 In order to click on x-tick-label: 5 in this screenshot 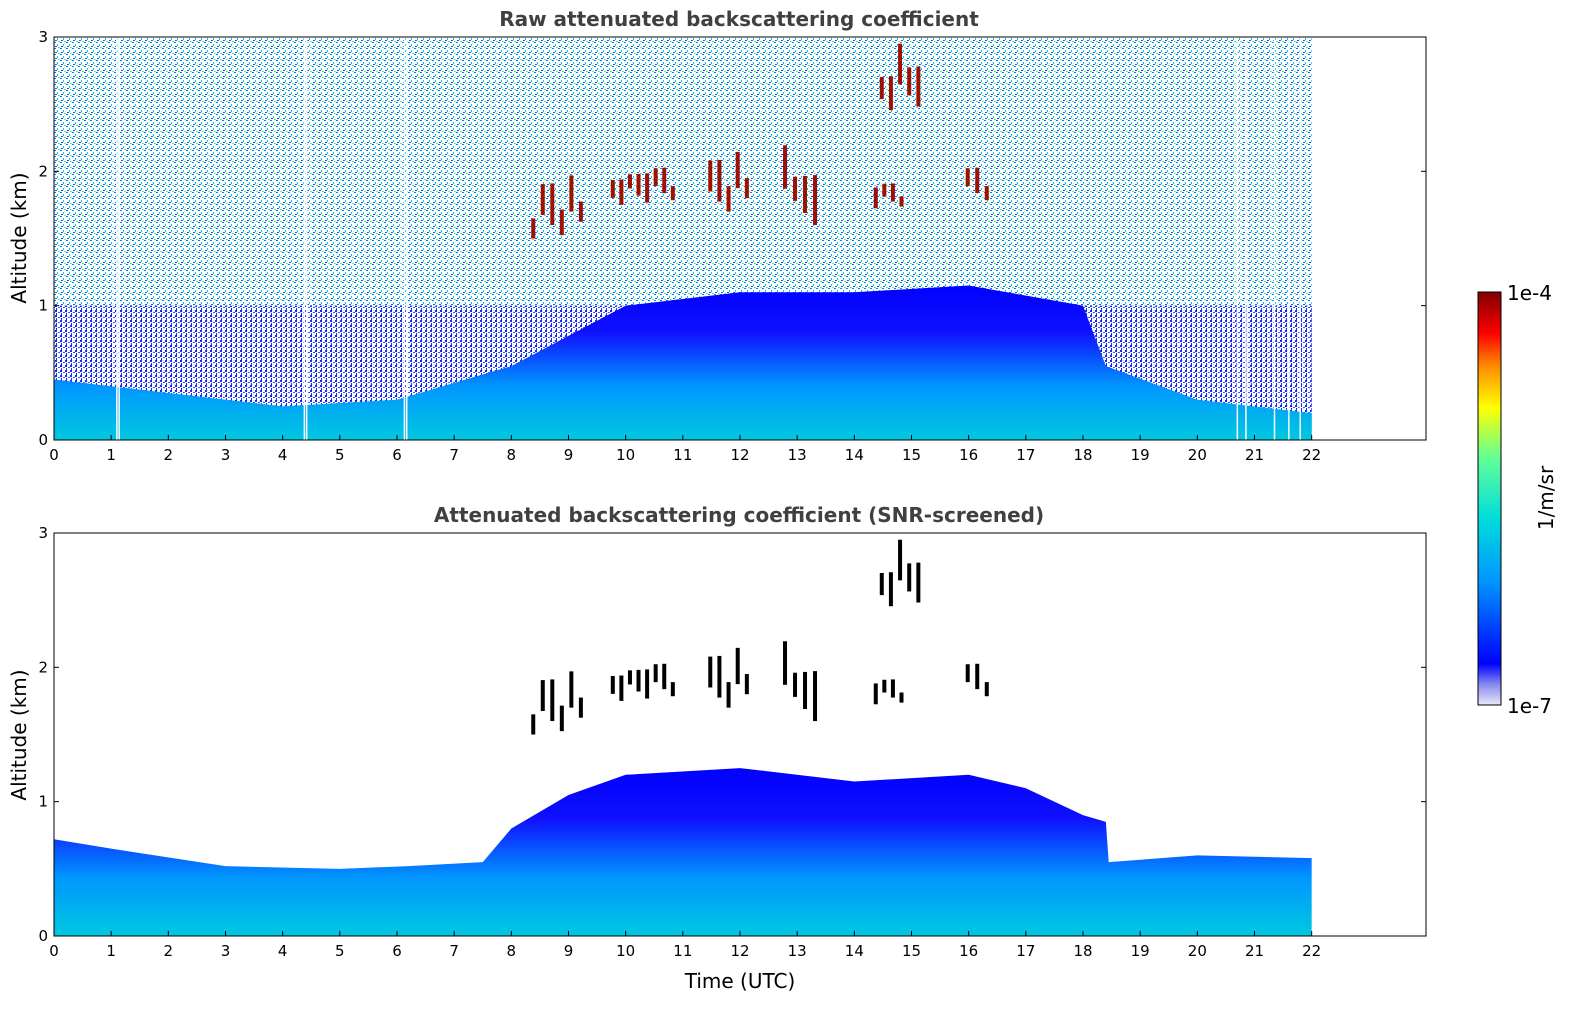, I will do `click(340, 455)`.